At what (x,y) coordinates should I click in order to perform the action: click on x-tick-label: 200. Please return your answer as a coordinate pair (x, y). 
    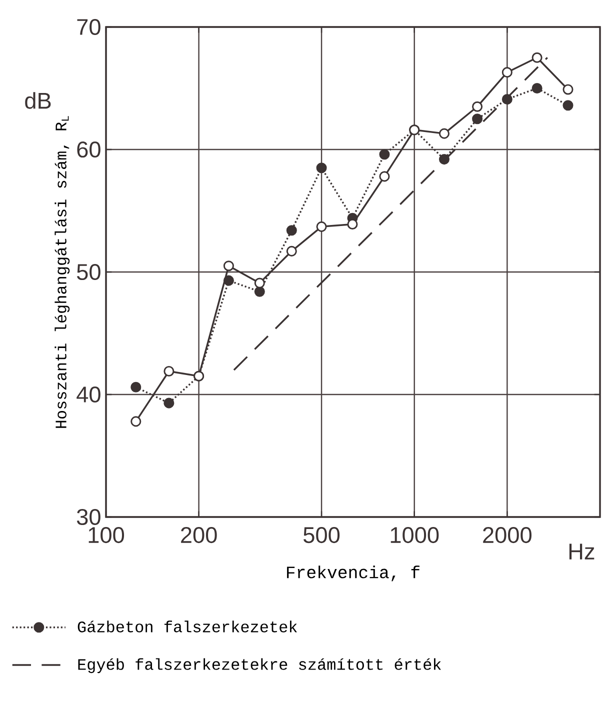
    Looking at the image, I should click on (199, 535).